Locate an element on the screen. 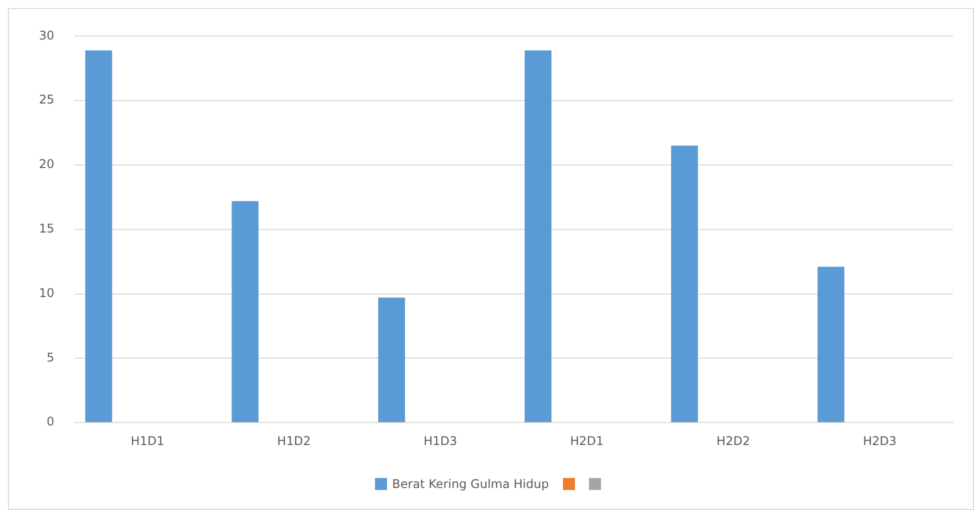 This screenshot has width=974, height=510. x-tick-label: H1D3 is located at coordinates (441, 441).